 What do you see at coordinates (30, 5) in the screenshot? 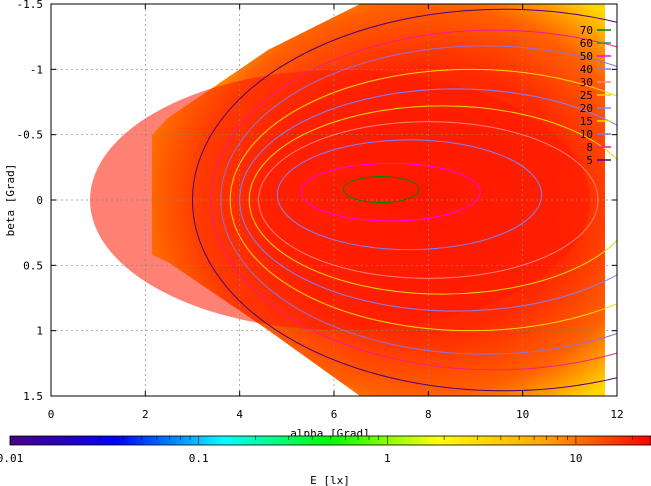
I see `y-tick-label: -1.5` at bounding box center [30, 5].